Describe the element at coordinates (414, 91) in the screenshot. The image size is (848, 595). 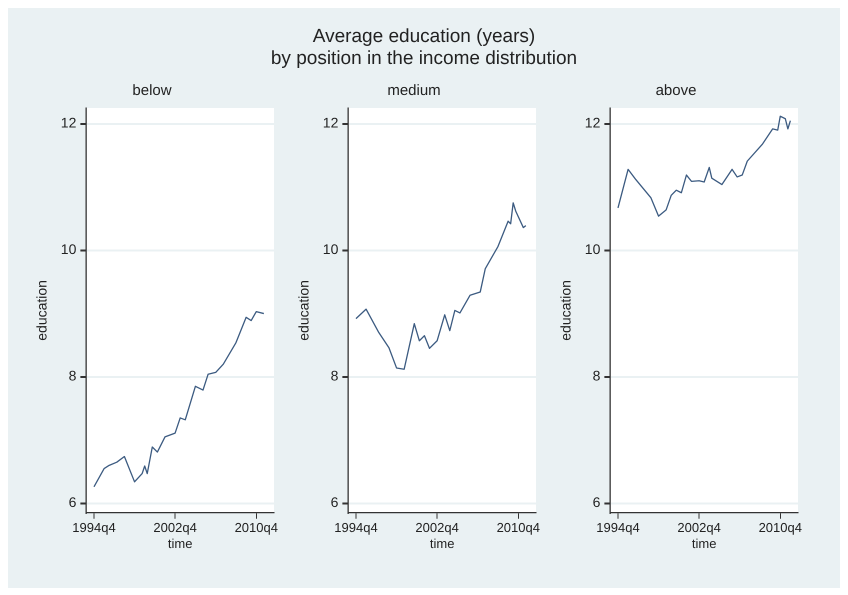
I see `chart-title: medium` at that location.